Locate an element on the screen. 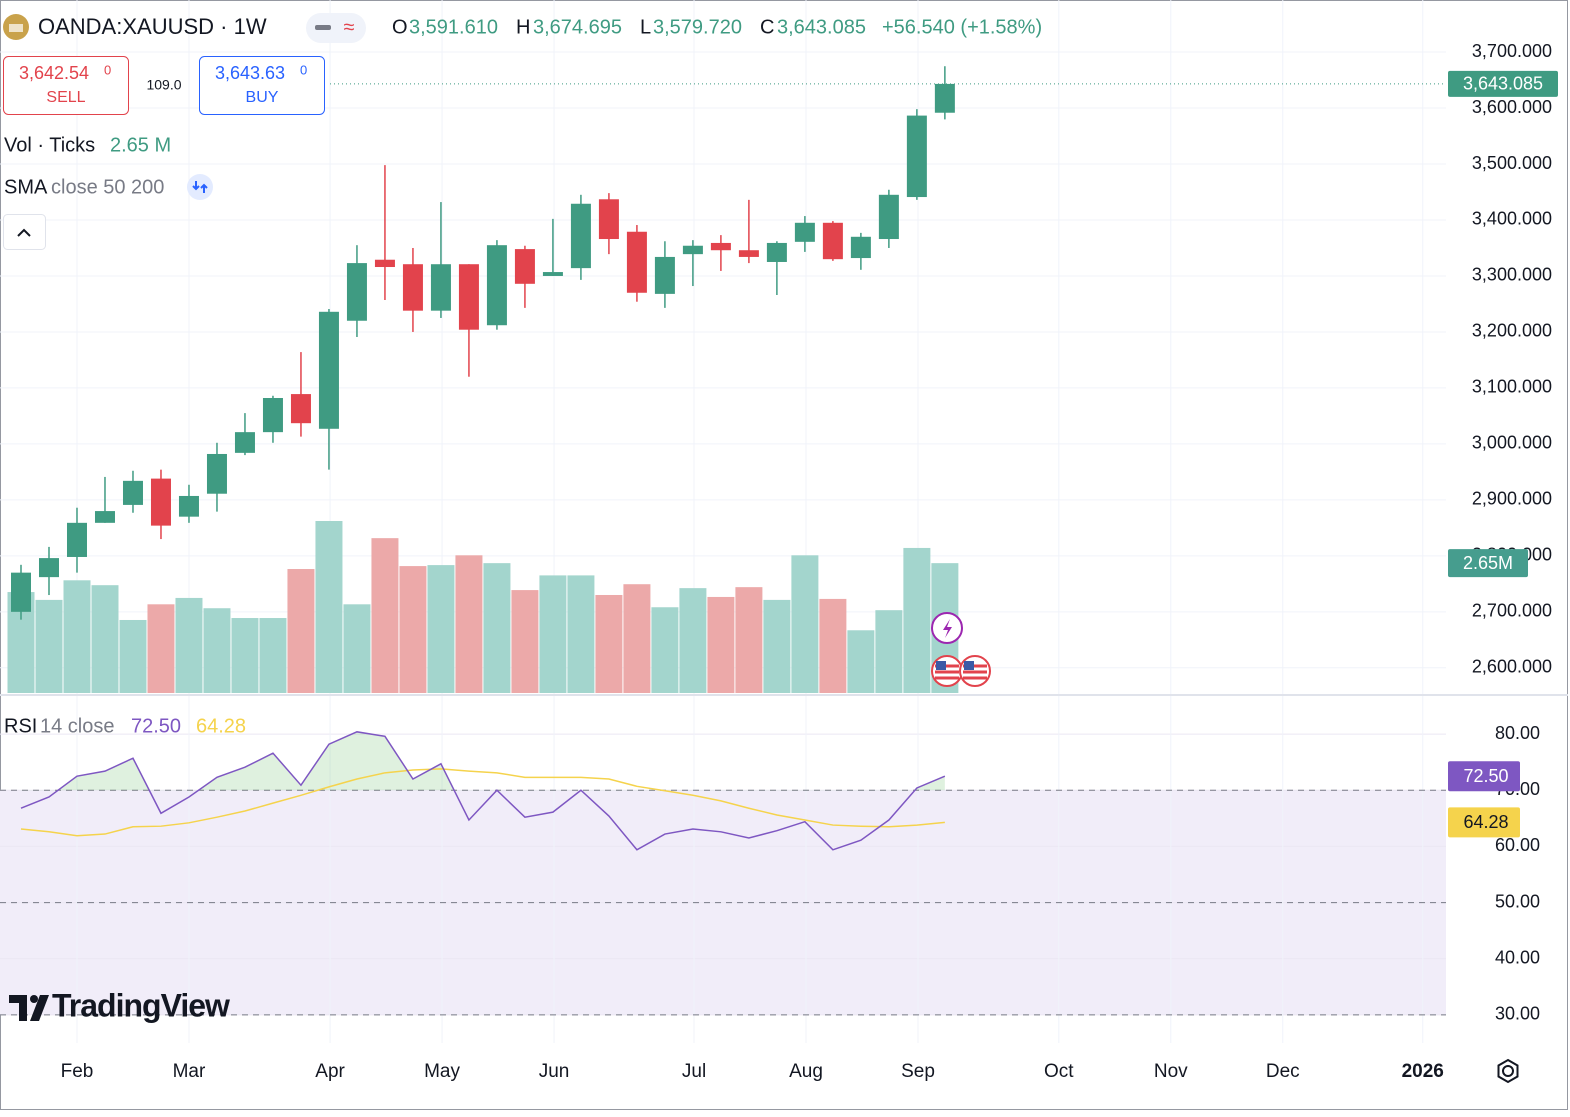 Image resolution: width=1570 pixels, height=1117 pixels. rsi-legend-value: 72.50 is located at coordinates (156, 726).